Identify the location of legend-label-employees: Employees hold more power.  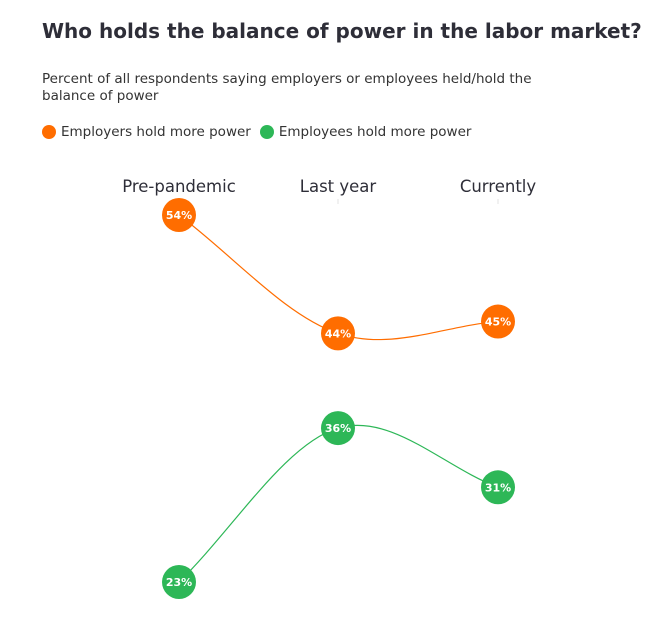
(375, 132).